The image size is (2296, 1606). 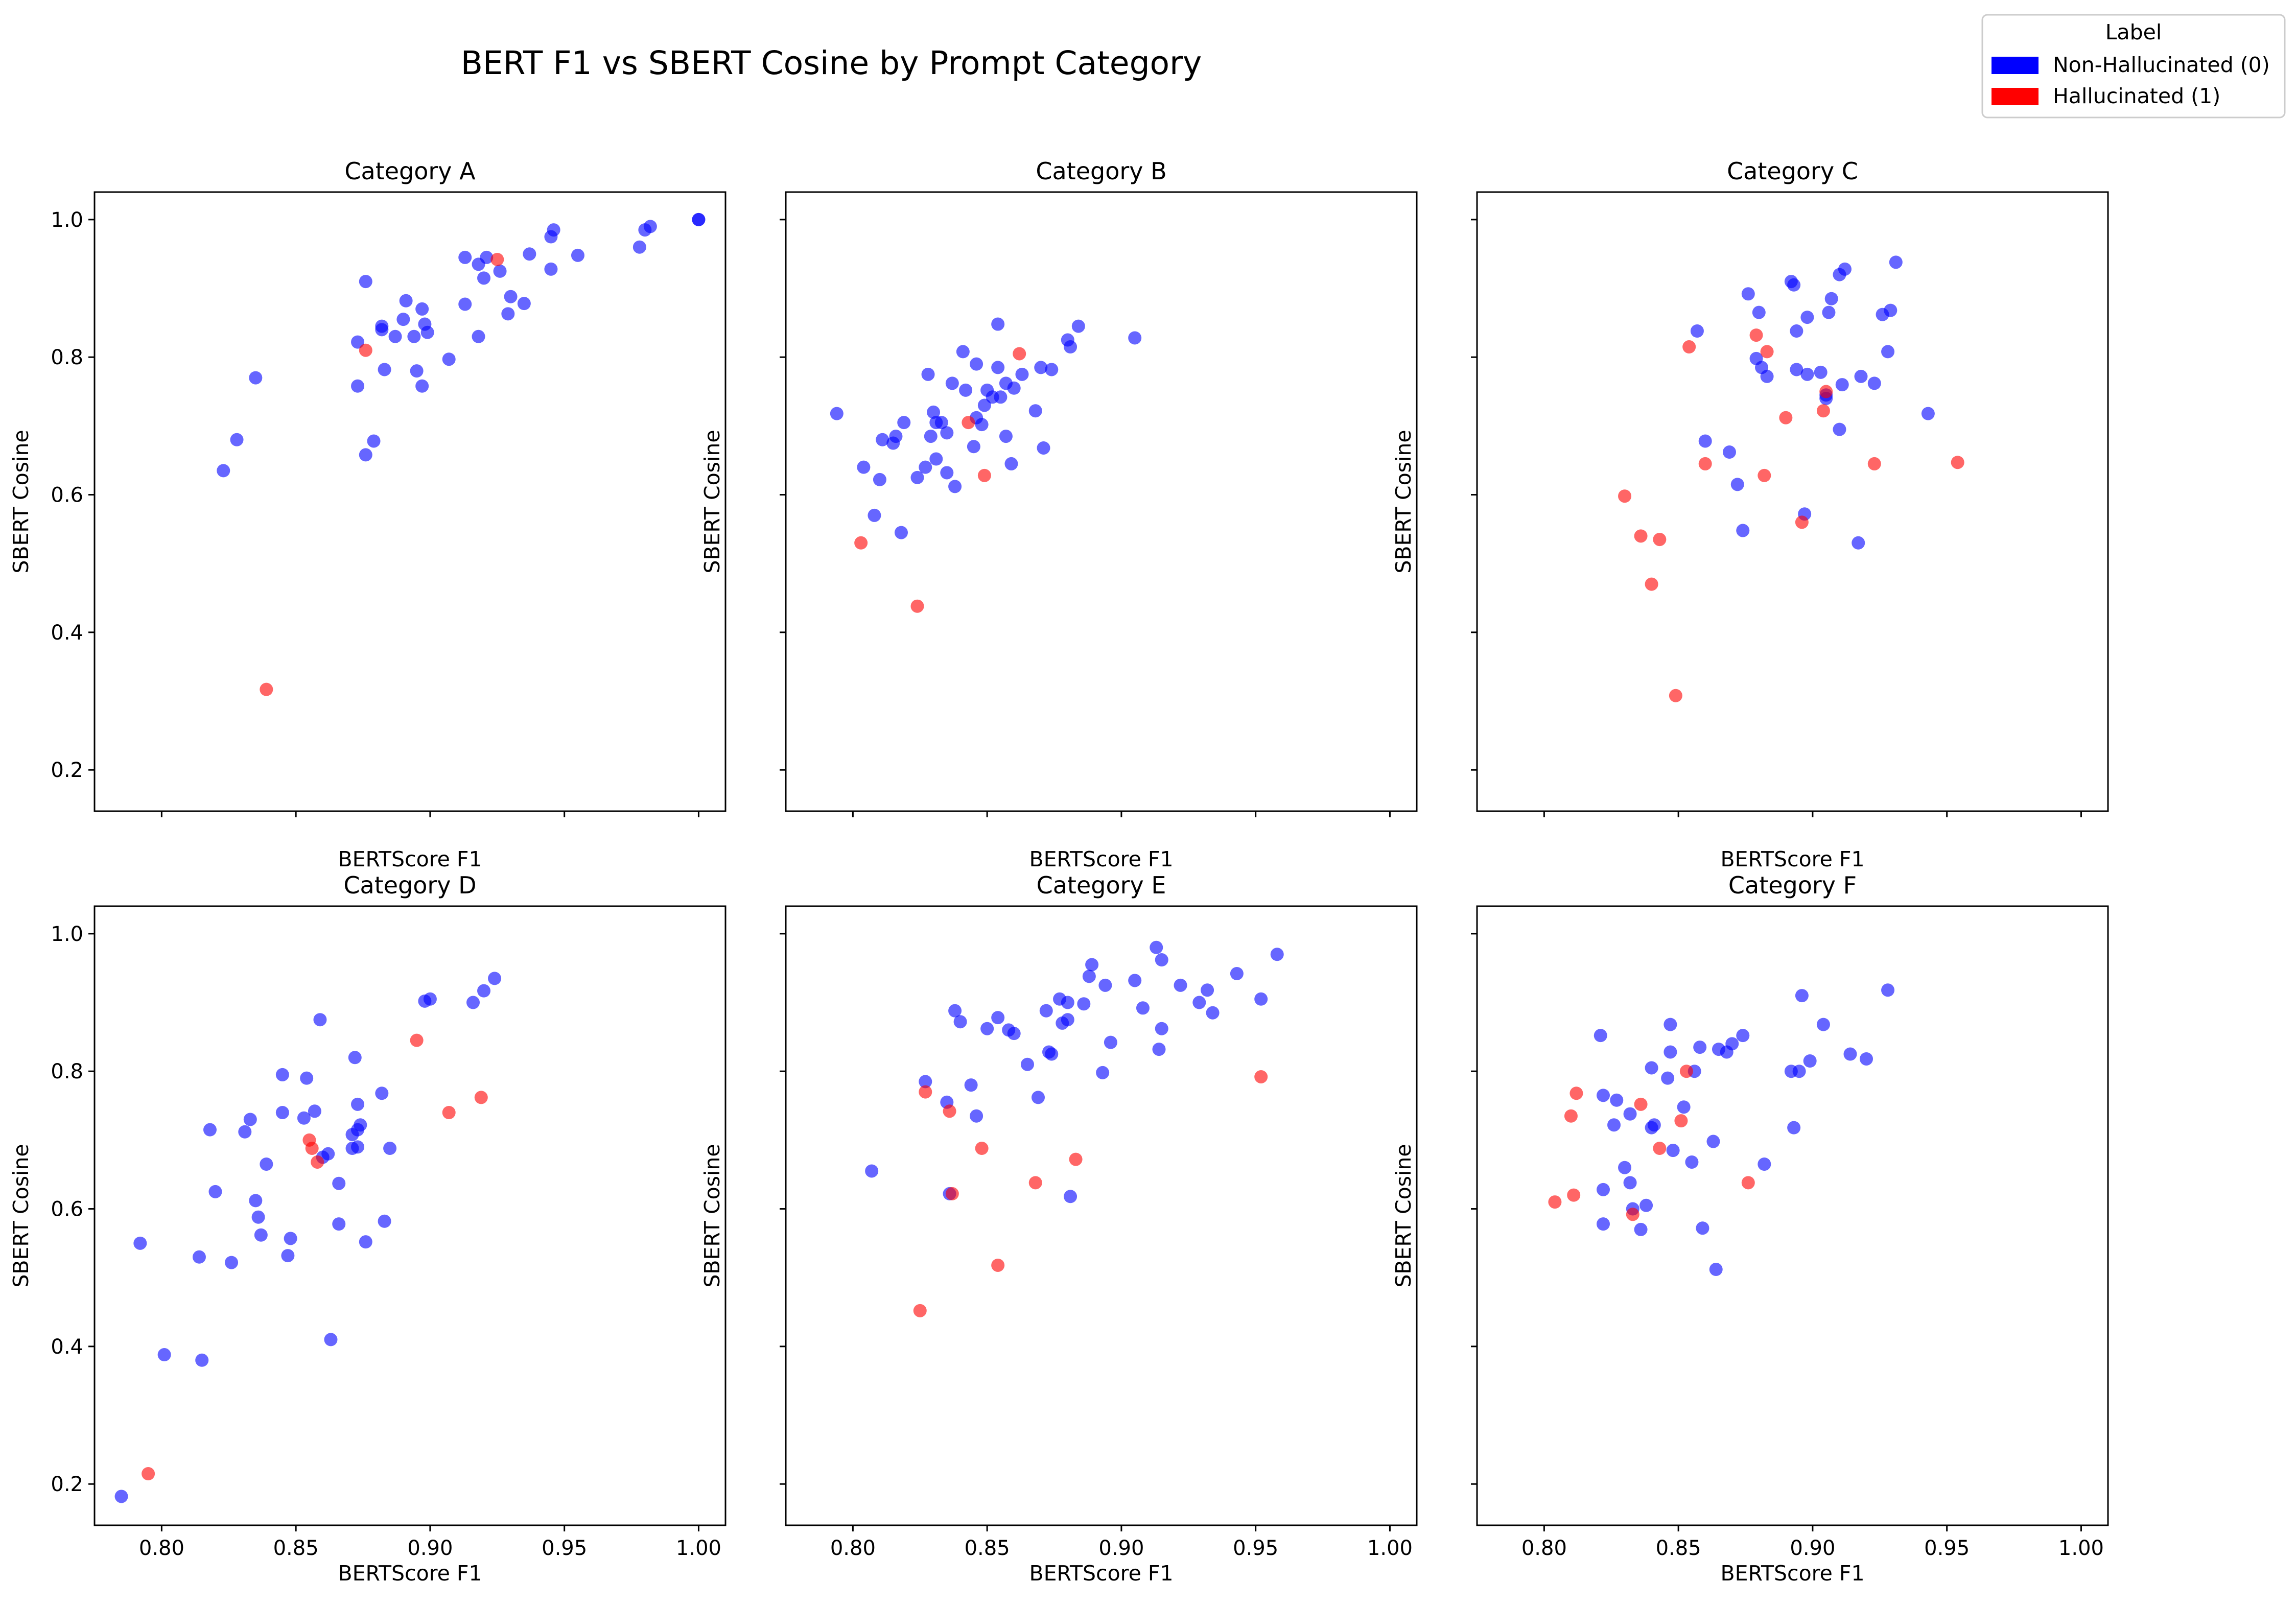 What do you see at coordinates (296, 1548) in the screenshot?
I see `x-tick-label: 0.85` at bounding box center [296, 1548].